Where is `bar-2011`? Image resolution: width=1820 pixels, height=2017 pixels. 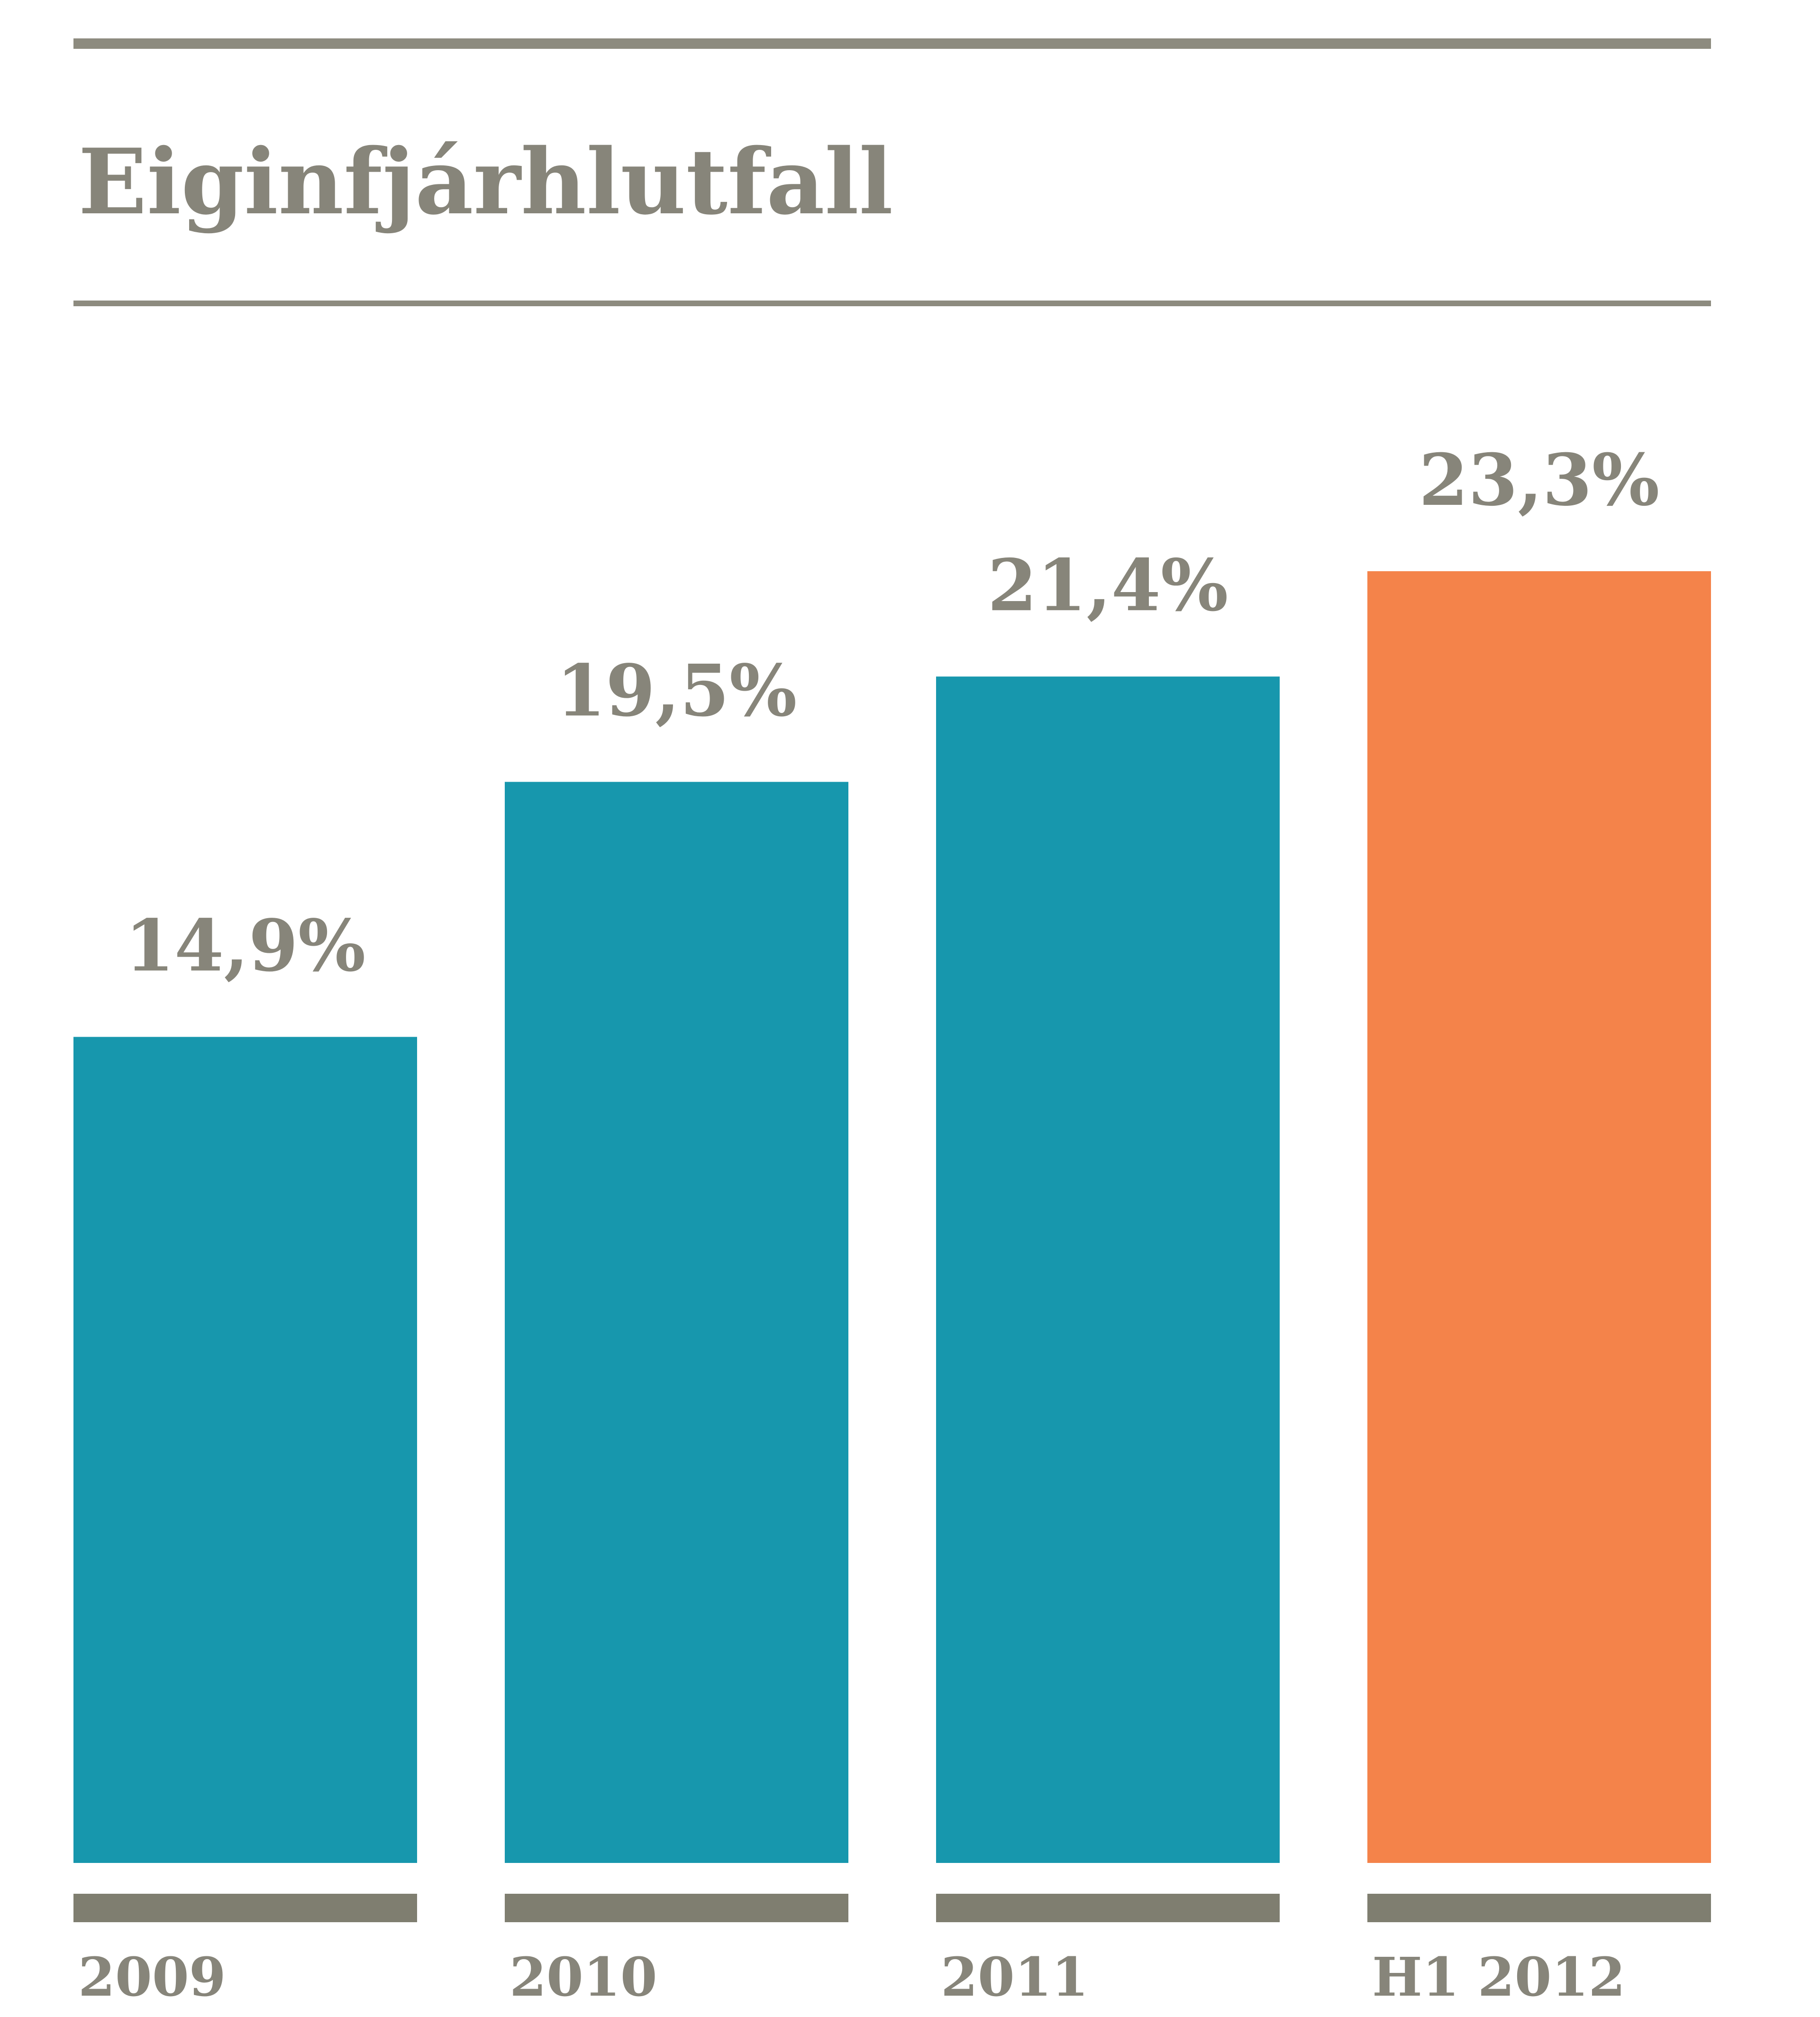
bar-2011 is located at coordinates (1108, 1269).